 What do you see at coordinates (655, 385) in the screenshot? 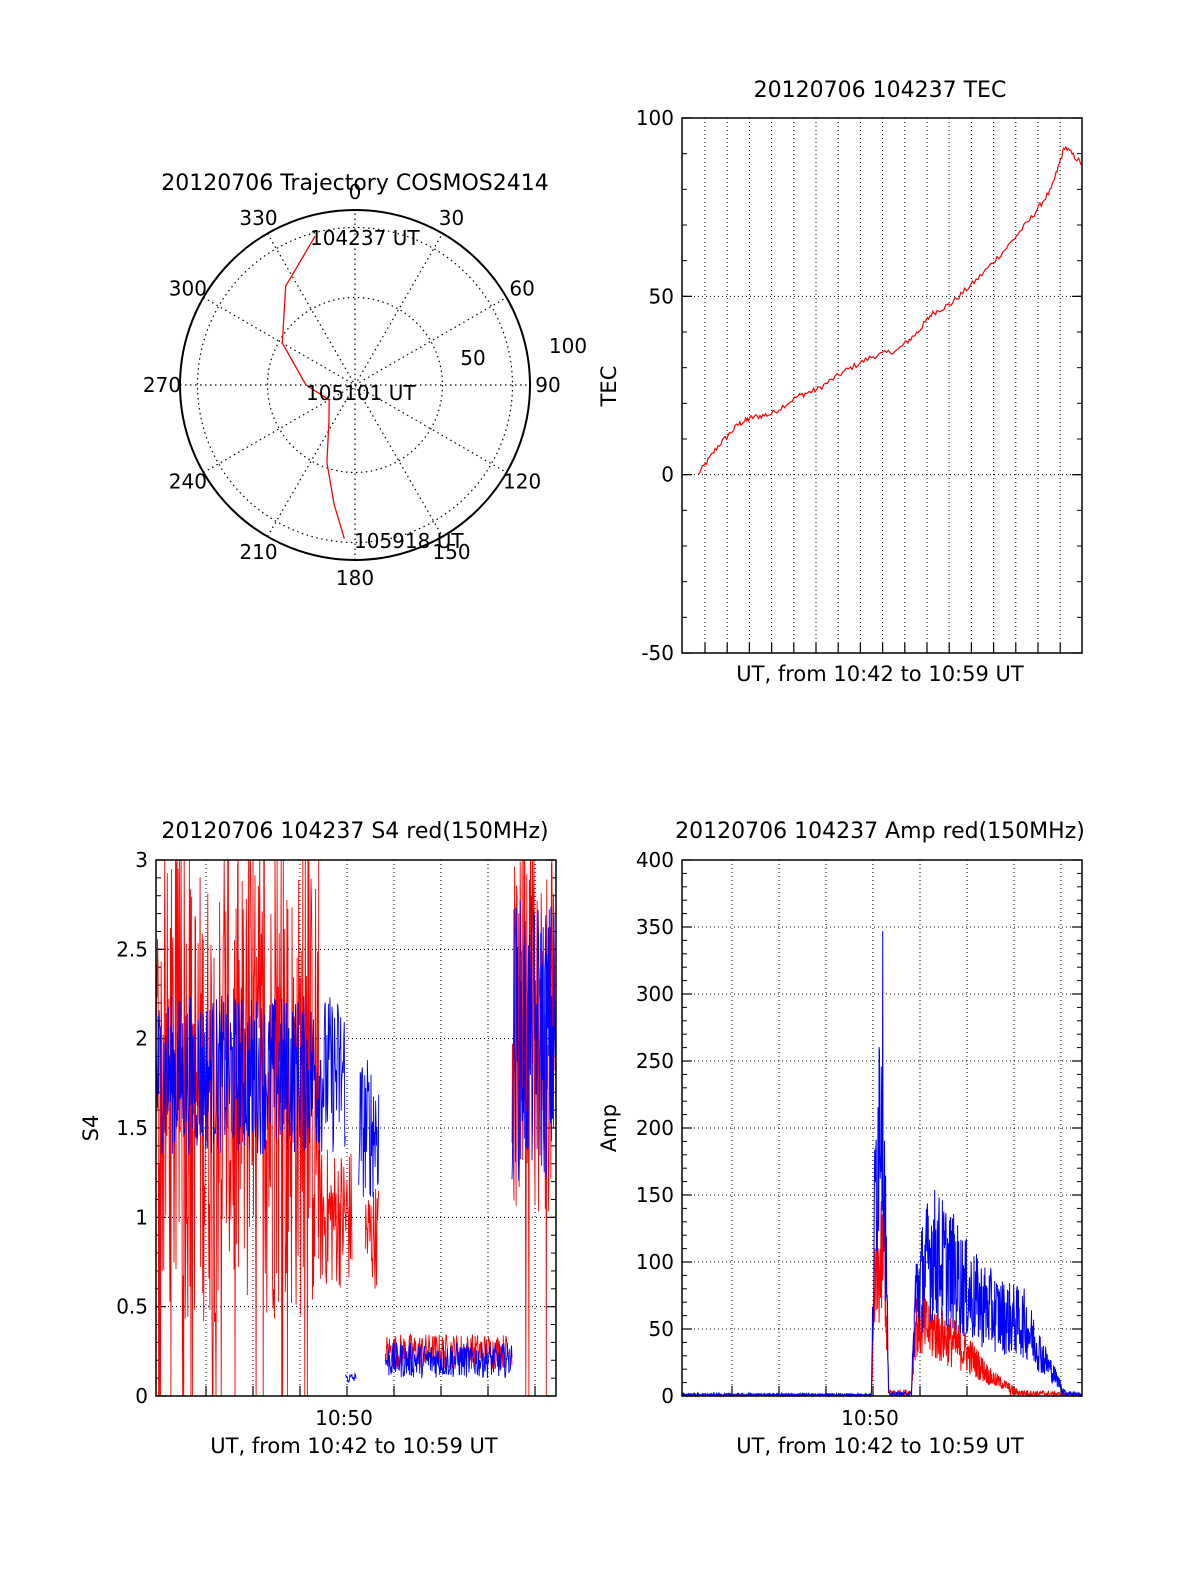
I see `tec-y-tick-labels: -50 0 50 100` at bounding box center [655, 385].